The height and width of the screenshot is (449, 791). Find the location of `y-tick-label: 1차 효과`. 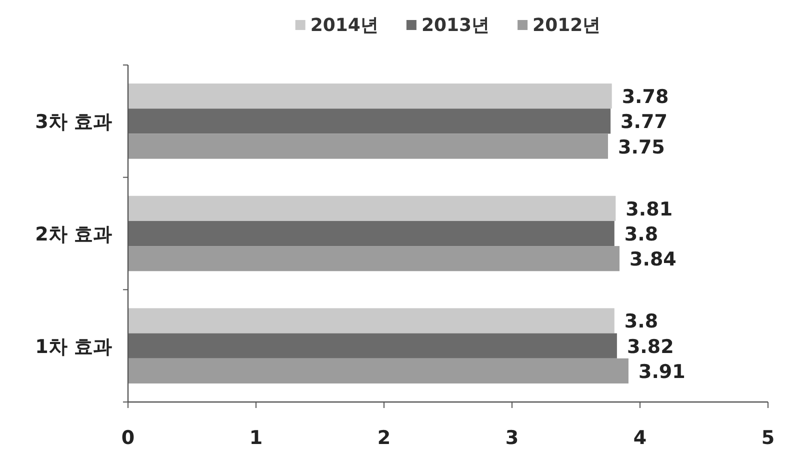

y-tick-label: 1차 효과 is located at coordinates (73, 347).